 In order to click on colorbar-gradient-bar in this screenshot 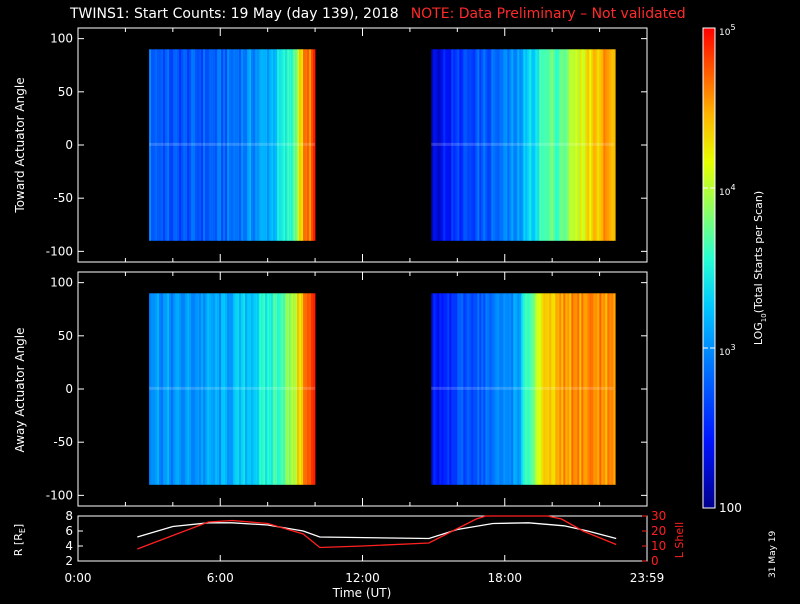, I will do `click(709, 268)`.